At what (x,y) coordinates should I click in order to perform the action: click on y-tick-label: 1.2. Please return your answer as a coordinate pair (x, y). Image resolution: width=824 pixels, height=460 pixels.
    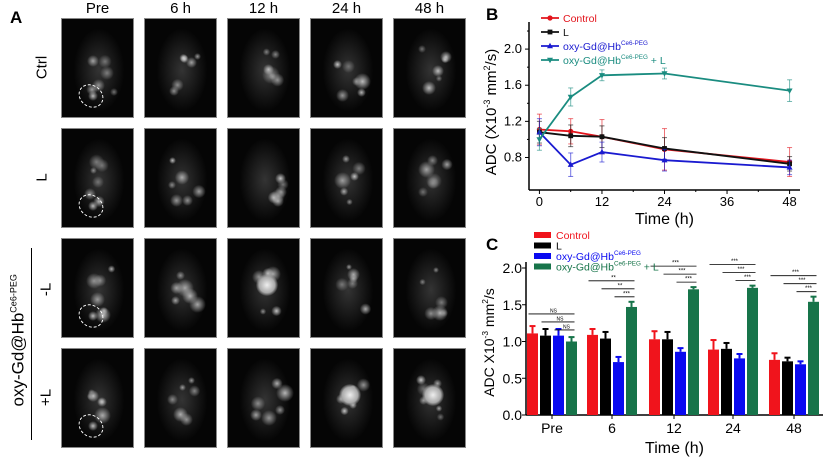
    Looking at the image, I should click on (513, 120).